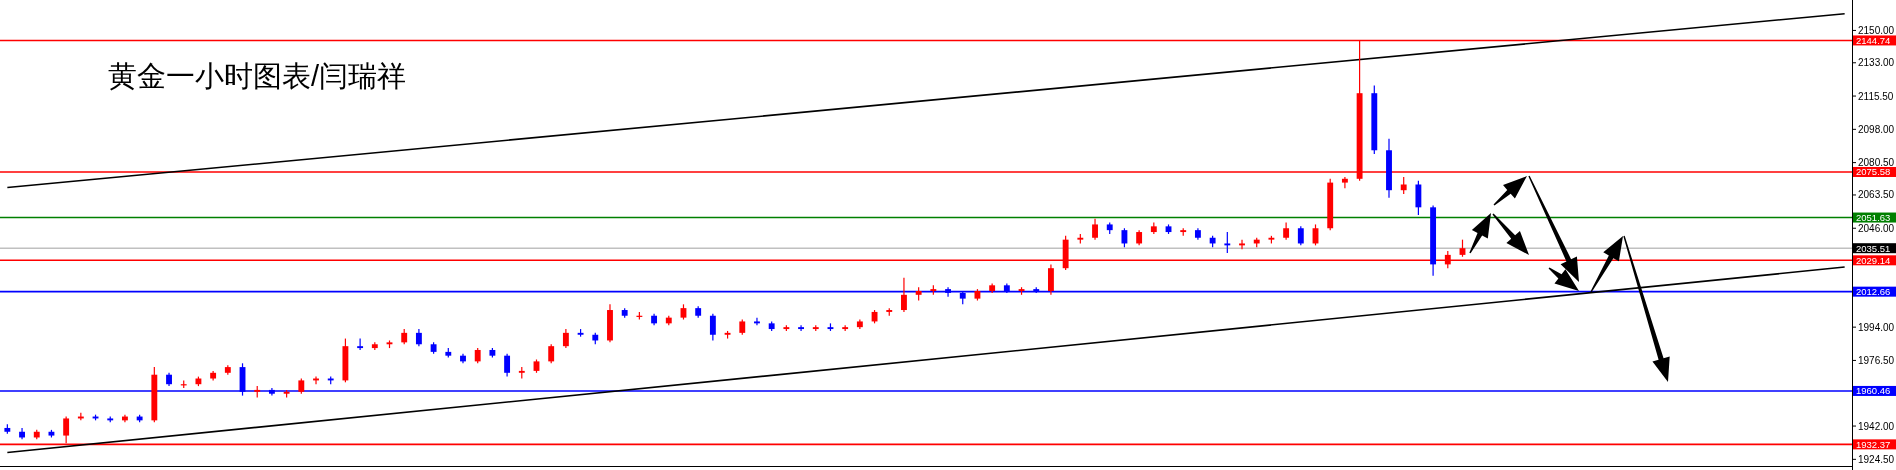 Image resolution: width=1896 pixels, height=470 pixels. Describe the element at coordinates (257, 76) in the screenshot. I see `title: 黄金一小时图表/闫瑞祥` at that location.